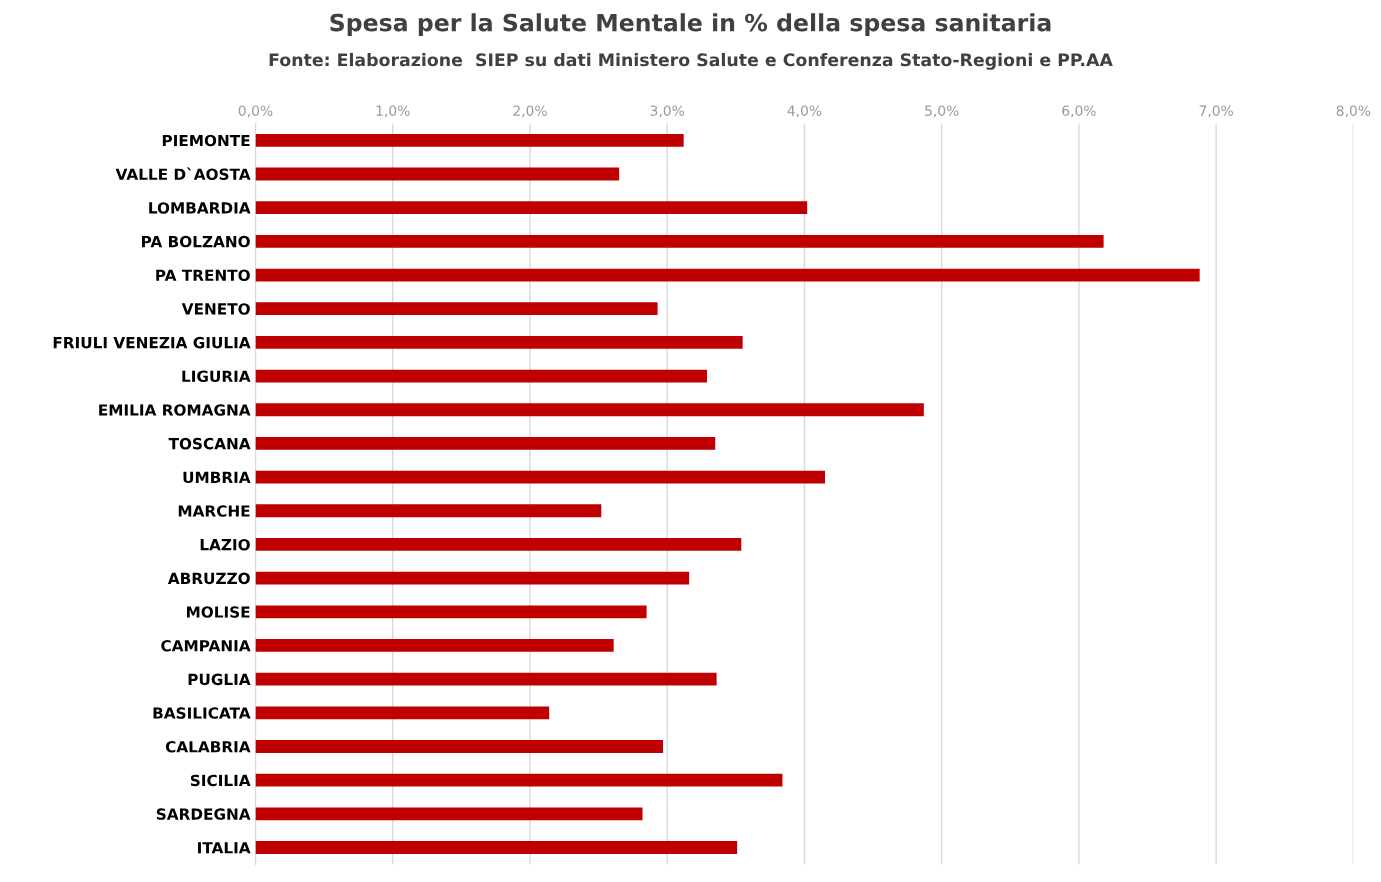  I want to click on y-tick-label: CALABRIA, so click(208, 746).